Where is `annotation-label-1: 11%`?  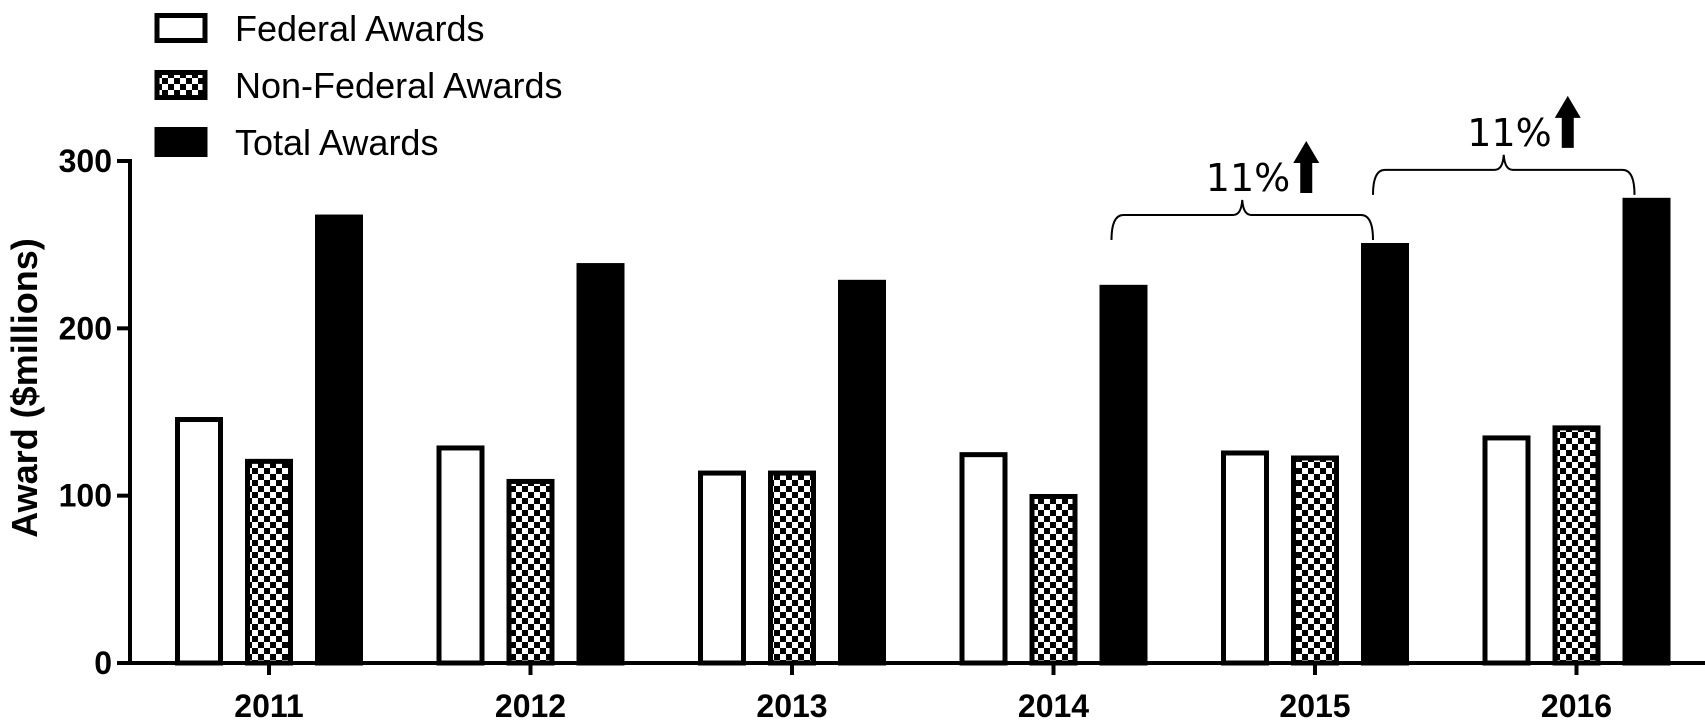
annotation-label-1: 11% is located at coordinates (1248, 178).